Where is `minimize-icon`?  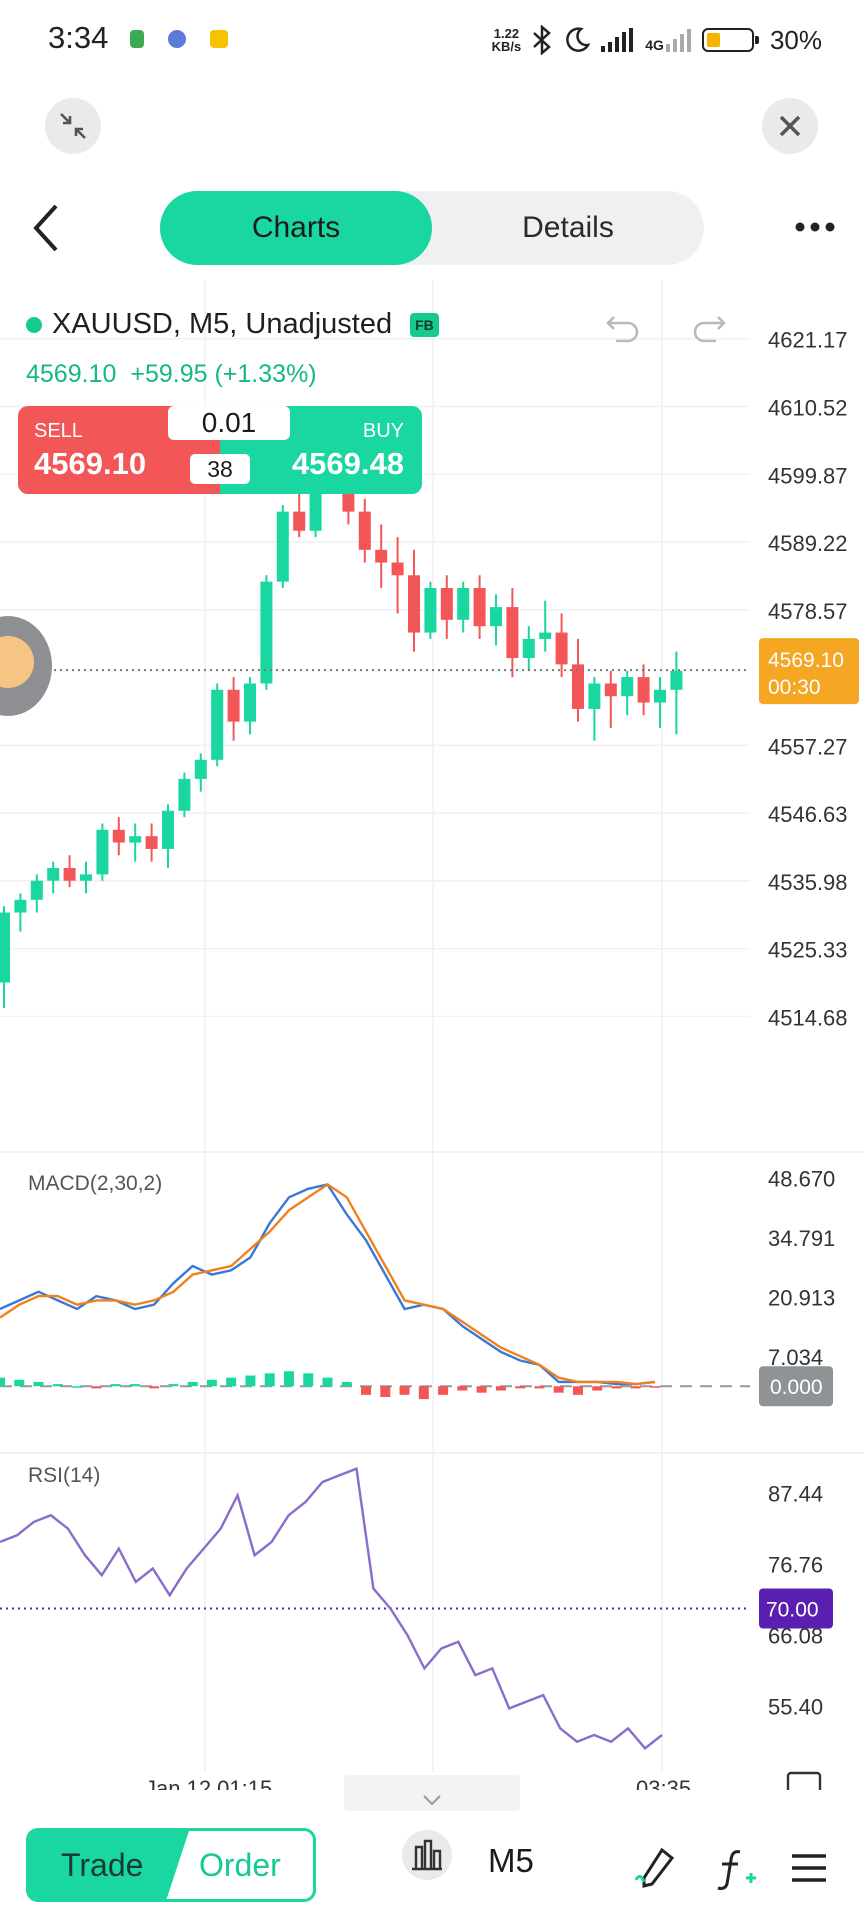 minimize-icon is located at coordinates (73, 126).